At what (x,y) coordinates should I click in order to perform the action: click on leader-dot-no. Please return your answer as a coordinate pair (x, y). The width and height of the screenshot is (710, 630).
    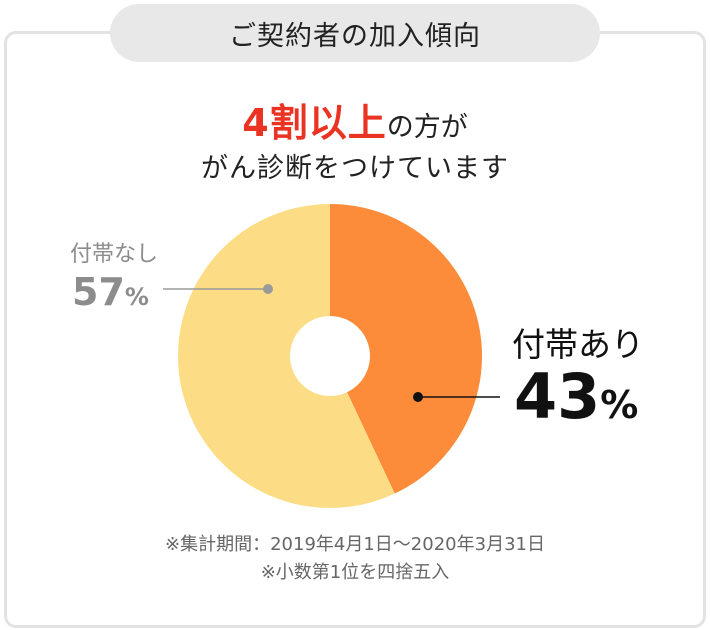
    Looking at the image, I should click on (268, 289).